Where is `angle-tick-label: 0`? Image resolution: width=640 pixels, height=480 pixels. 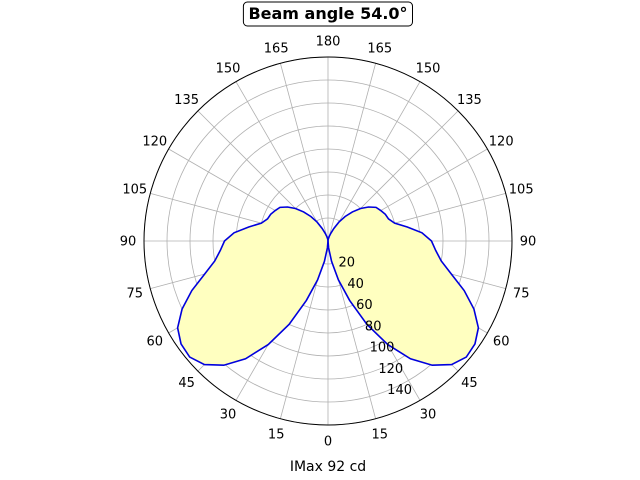
angle-tick-label: 0 is located at coordinates (328, 442).